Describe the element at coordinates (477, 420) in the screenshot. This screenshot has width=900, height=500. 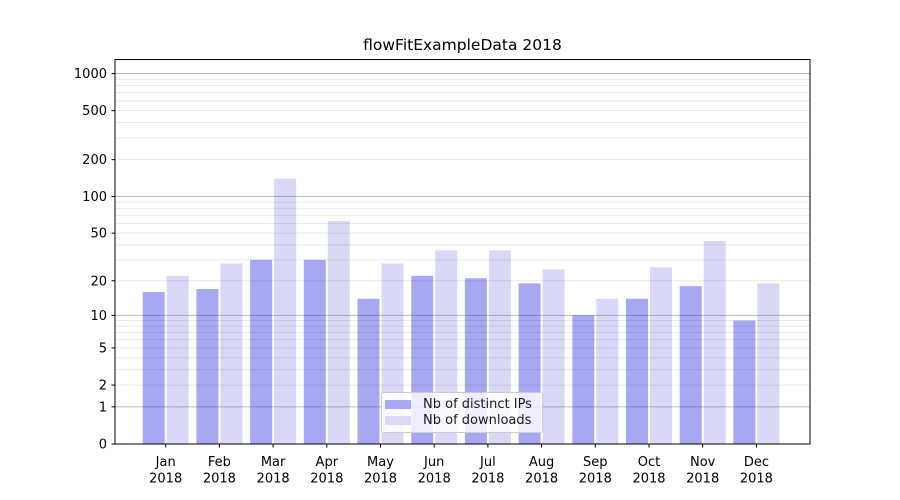
I see `legend-label-downloads: Nb of downloads` at that location.